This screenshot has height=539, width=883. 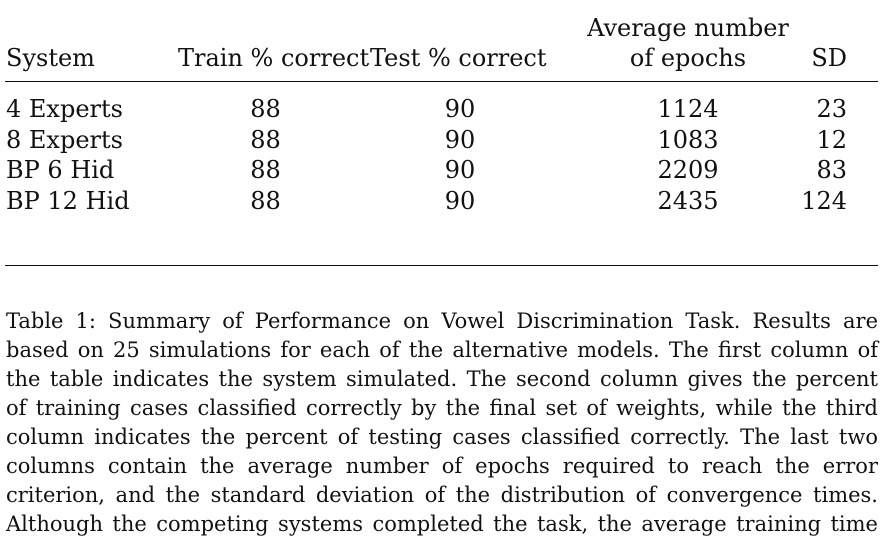 I want to click on row-4-avg: 2435, so click(x=688, y=201).